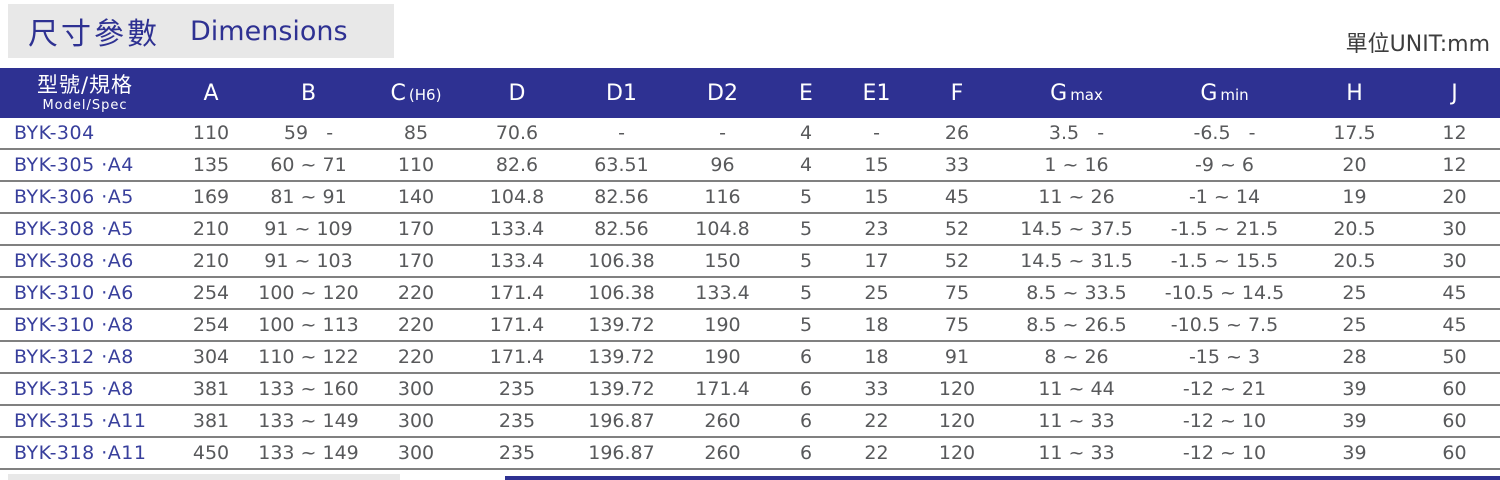  What do you see at coordinates (211, 261) in the screenshot?
I see `value-cell: 210` at bounding box center [211, 261].